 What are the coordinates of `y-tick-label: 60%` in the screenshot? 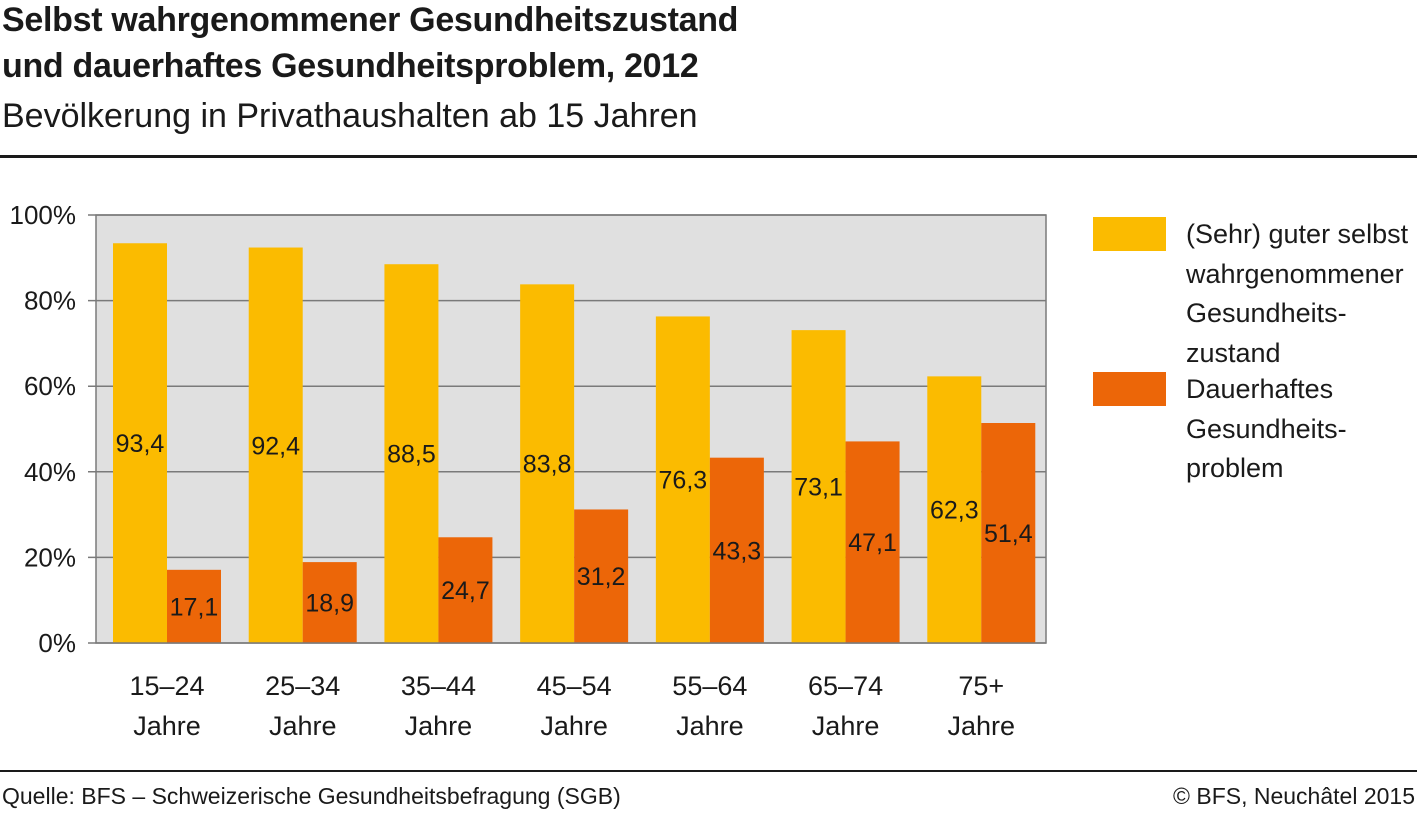 It's located at (50, 386).